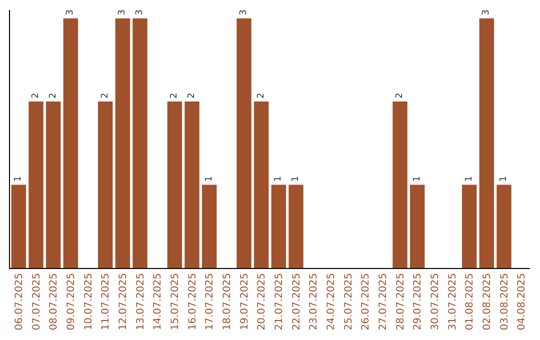 This screenshot has width=540, height=340. Describe the element at coordinates (366, 301) in the screenshot. I see `x-tick-label: 26.07.2025` at that location.